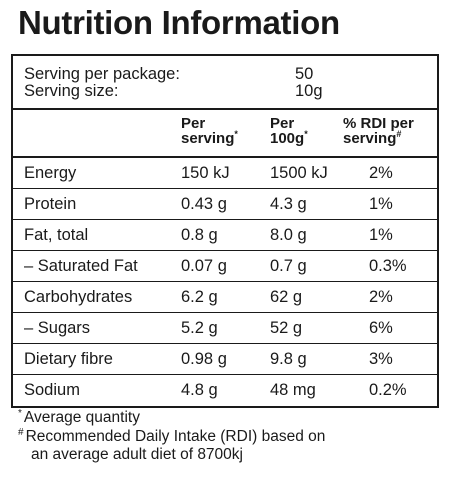 Image resolution: width=450 pixels, height=486 pixels. What do you see at coordinates (288, 359) in the screenshot?
I see `per-100g-value: 9.8 g` at bounding box center [288, 359].